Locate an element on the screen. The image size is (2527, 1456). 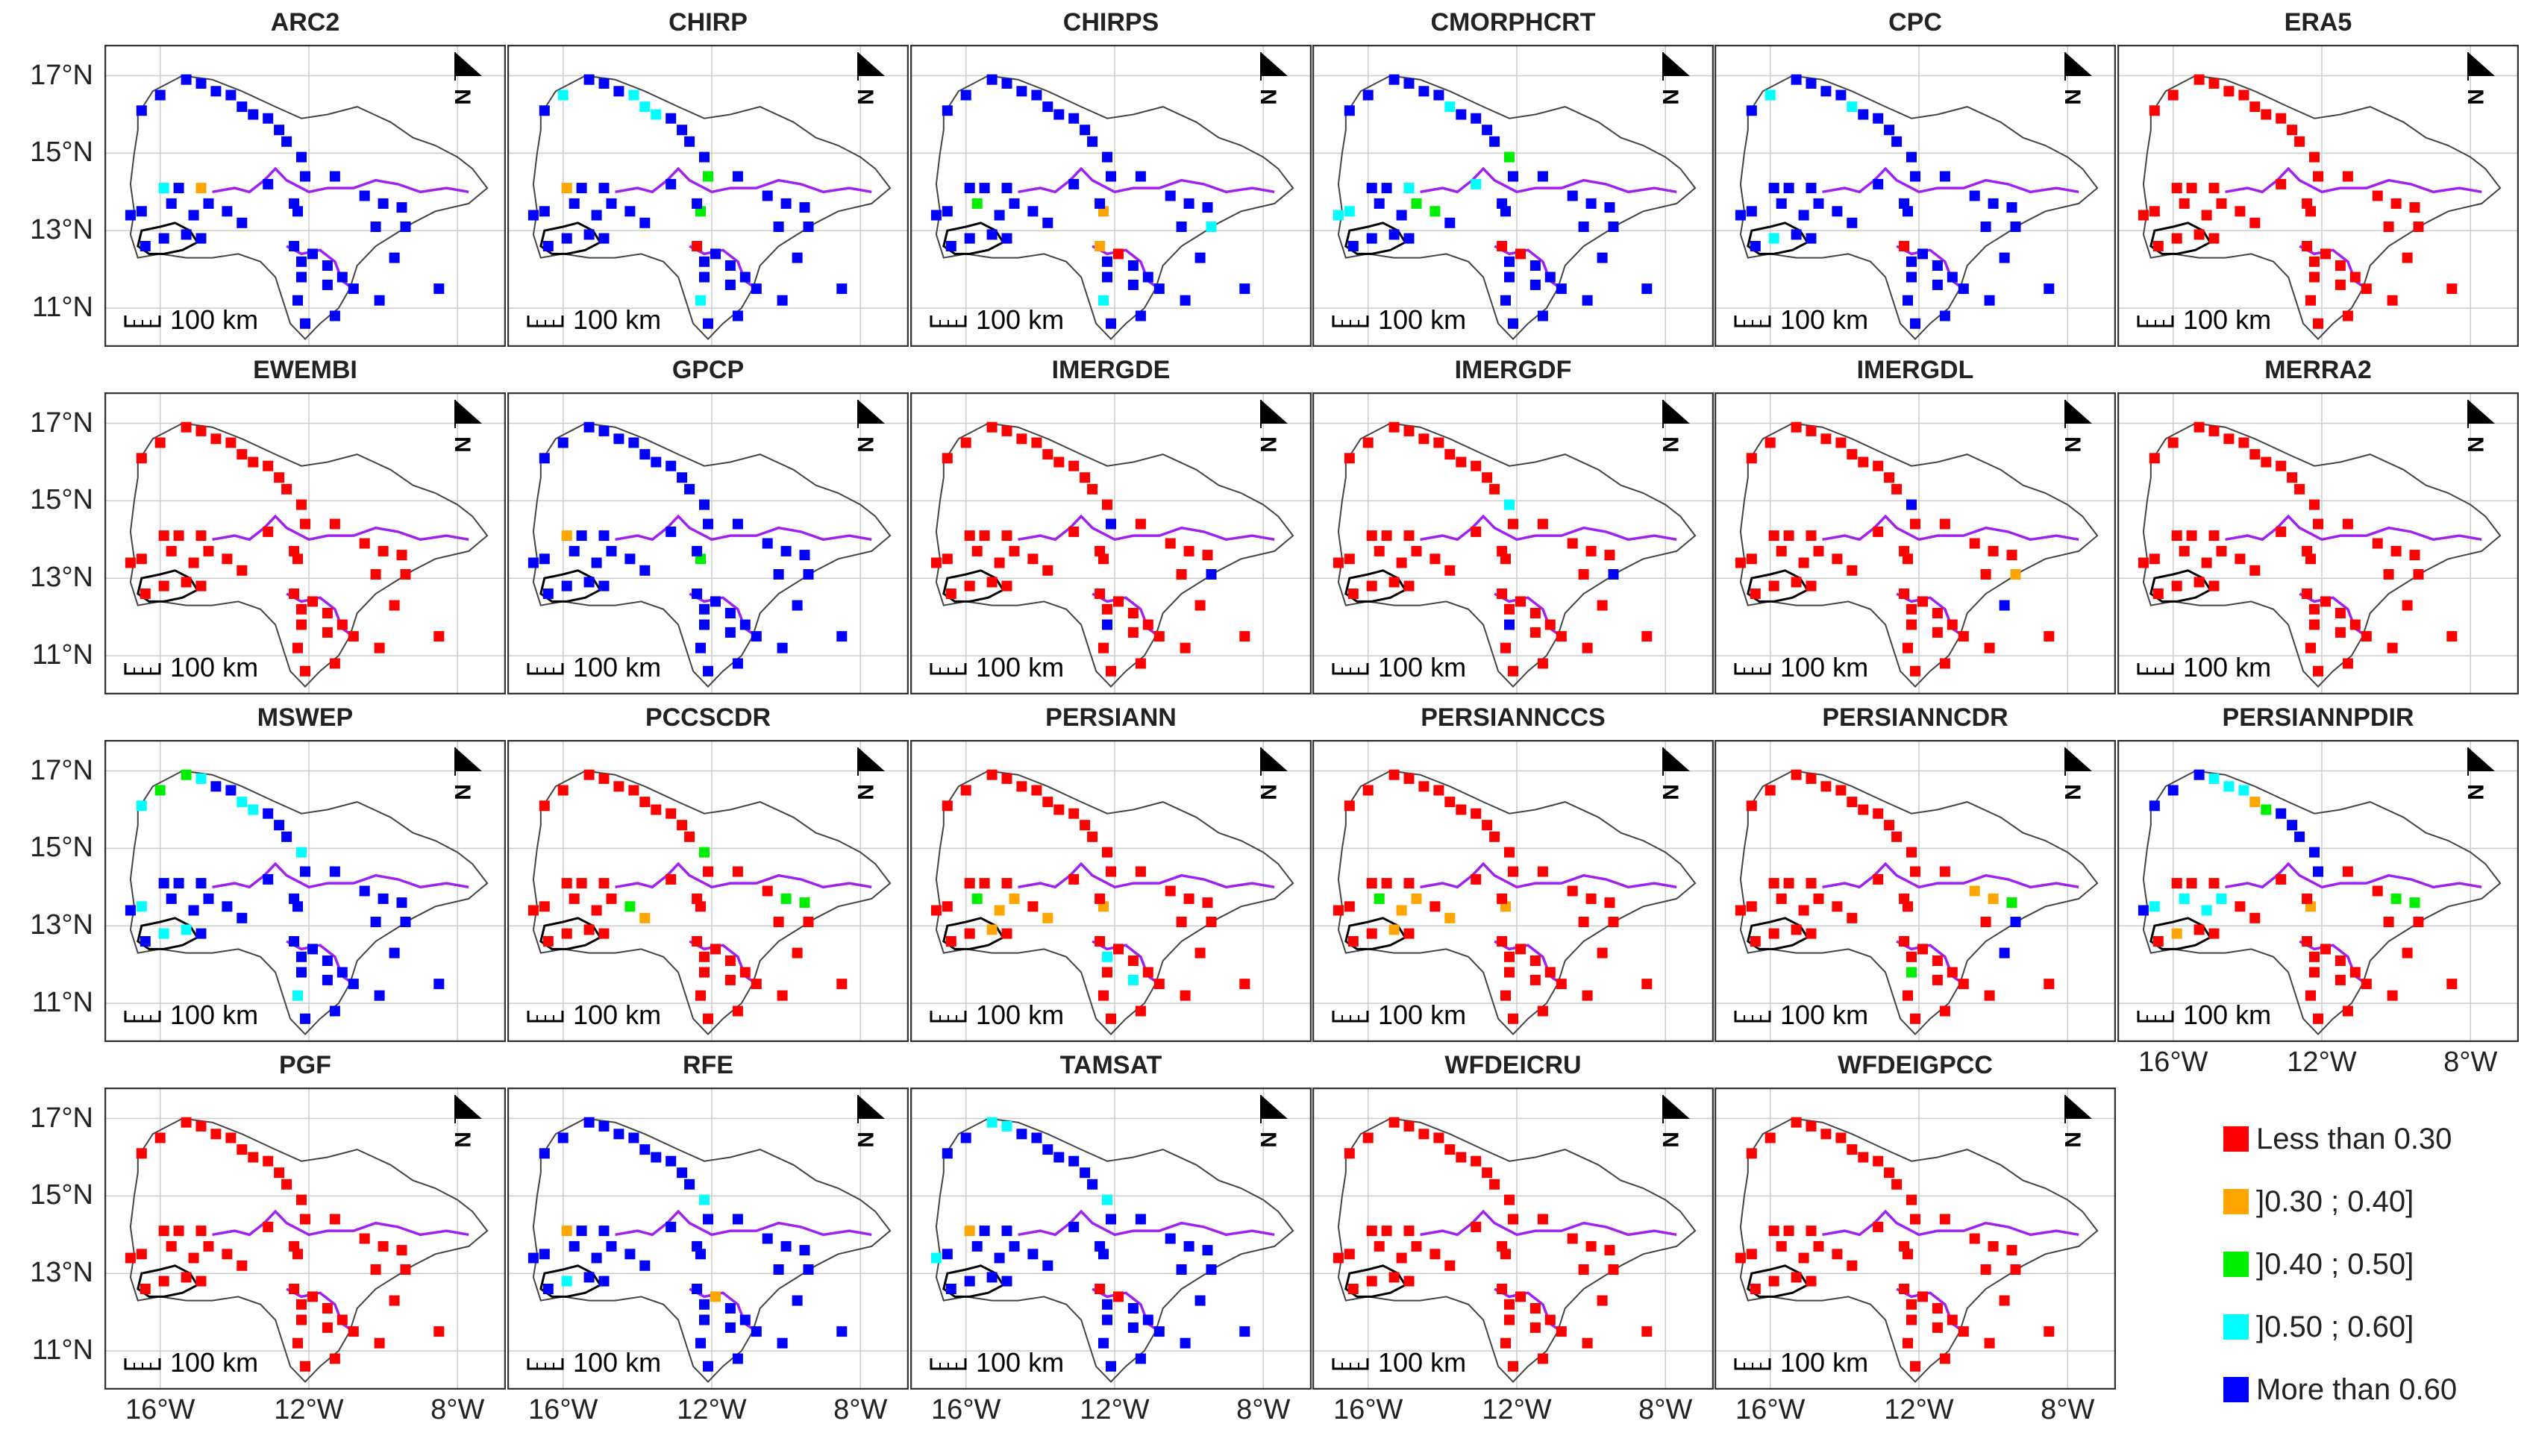
north-label: N is located at coordinates (2072, 792).